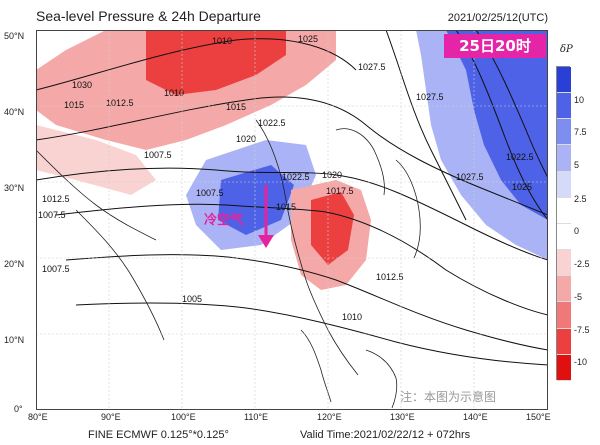 The image size is (600, 445). Describe the element at coordinates (148, 16) in the screenshot. I see `chart-title: Sea-level Pressure & 24h Departure` at that location.